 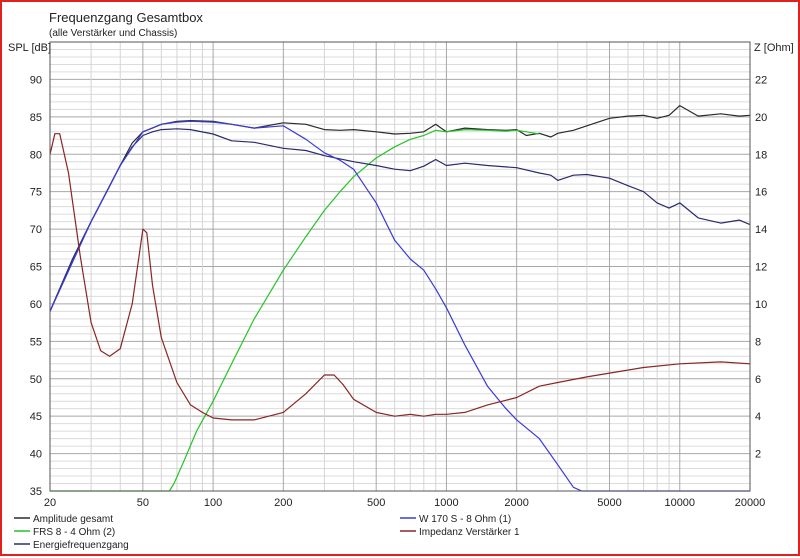 I want to click on y-tick-label: 45, so click(x=36, y=417).